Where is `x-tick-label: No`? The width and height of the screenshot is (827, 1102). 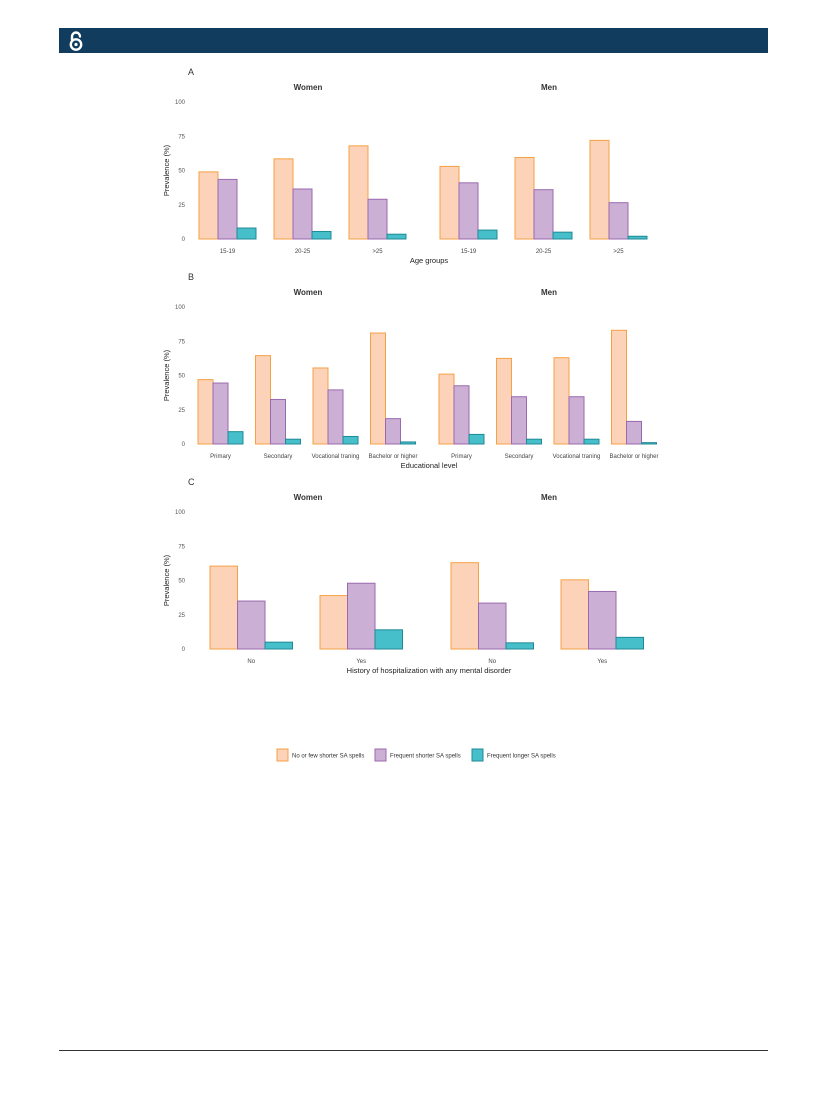 x-tick-label: No is located at coordinates (492, 662).